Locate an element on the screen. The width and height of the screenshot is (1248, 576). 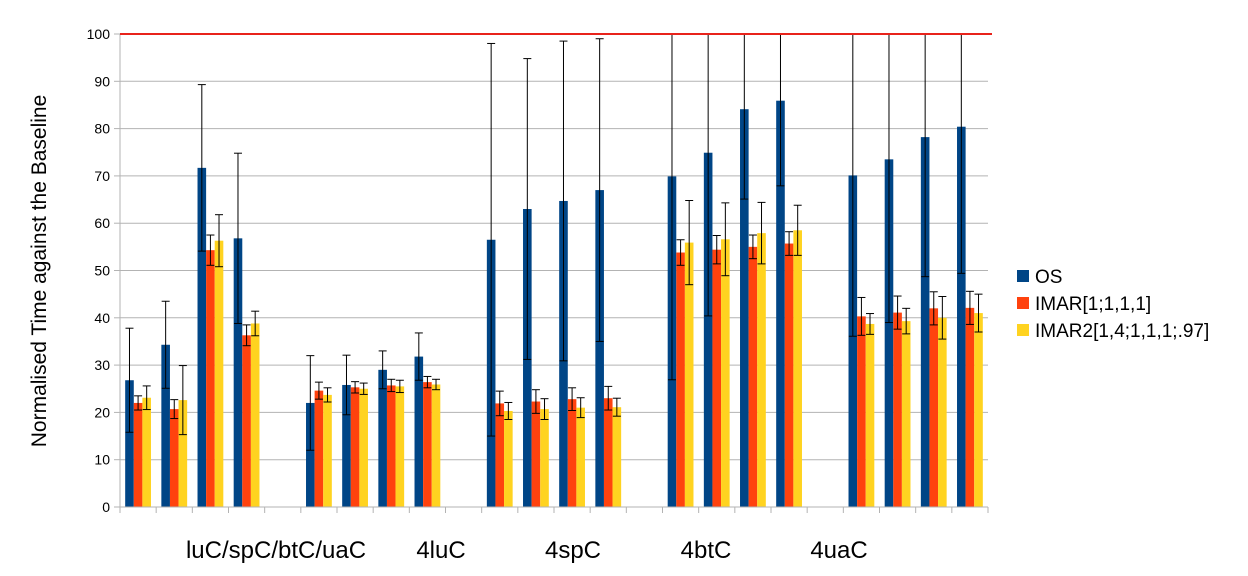
y-tick-label: 50 is located at coordinates (102, 271).